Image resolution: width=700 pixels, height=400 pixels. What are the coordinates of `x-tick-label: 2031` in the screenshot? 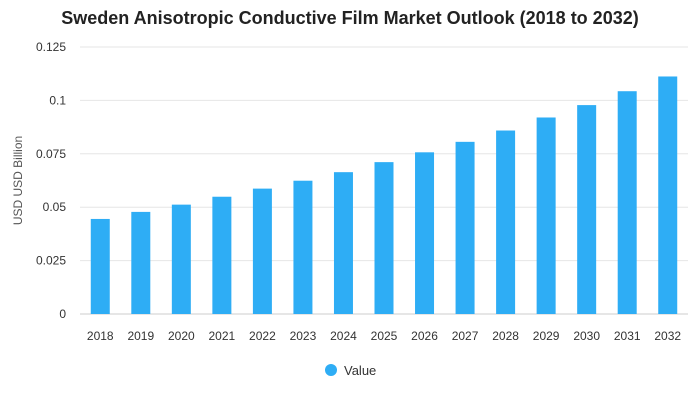 It's located at (627, 336).